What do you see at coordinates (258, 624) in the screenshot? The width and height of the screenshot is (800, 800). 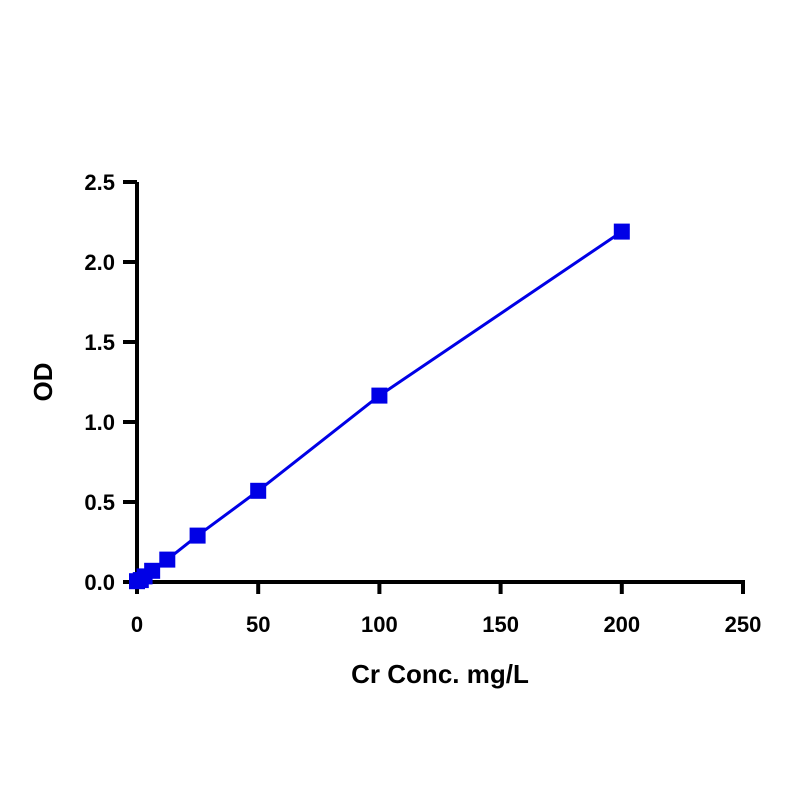 I see `x-tick-label: 50` at bounding box center [258, 624].